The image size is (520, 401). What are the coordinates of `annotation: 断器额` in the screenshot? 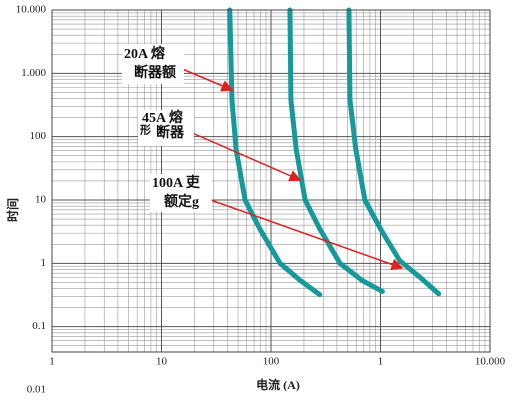 It's located at (155, 72).